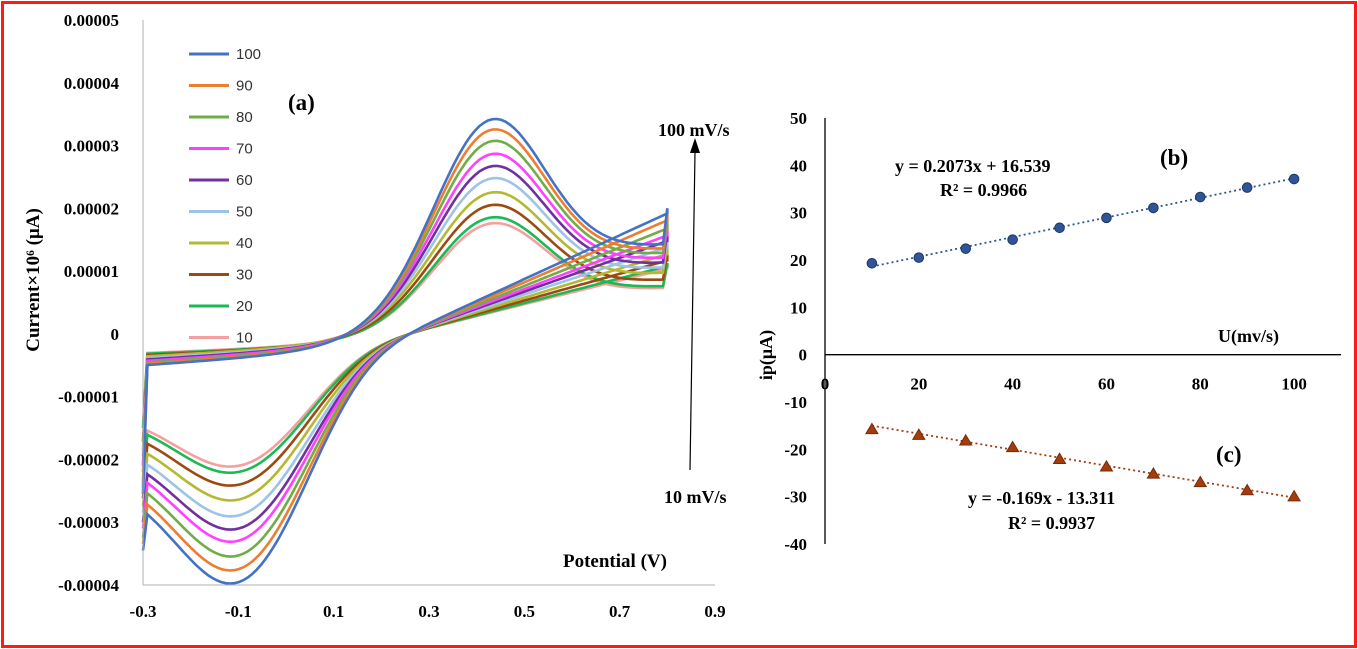  I want to click on scan-rate-arrow, so click(692, 311).